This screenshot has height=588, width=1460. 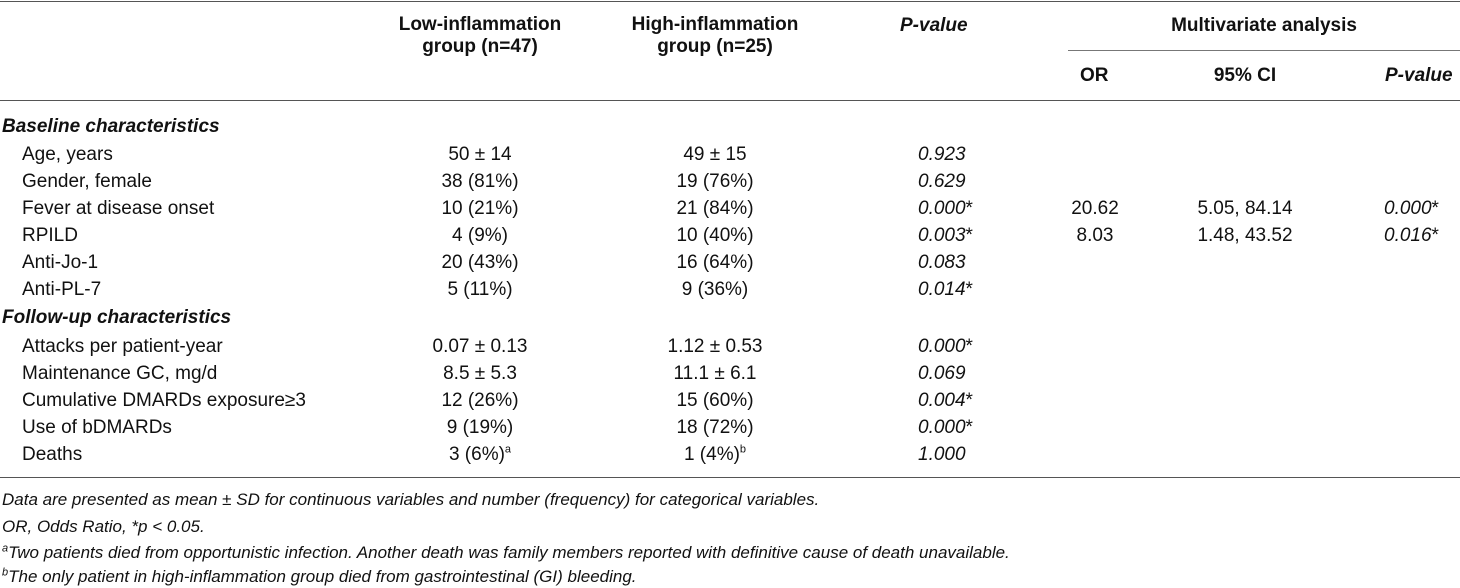 What do you see at coordinates (715, 455) in the screenshot?
I see `high-group-value: 1 (4%)b` at bounding box center [715, 455].